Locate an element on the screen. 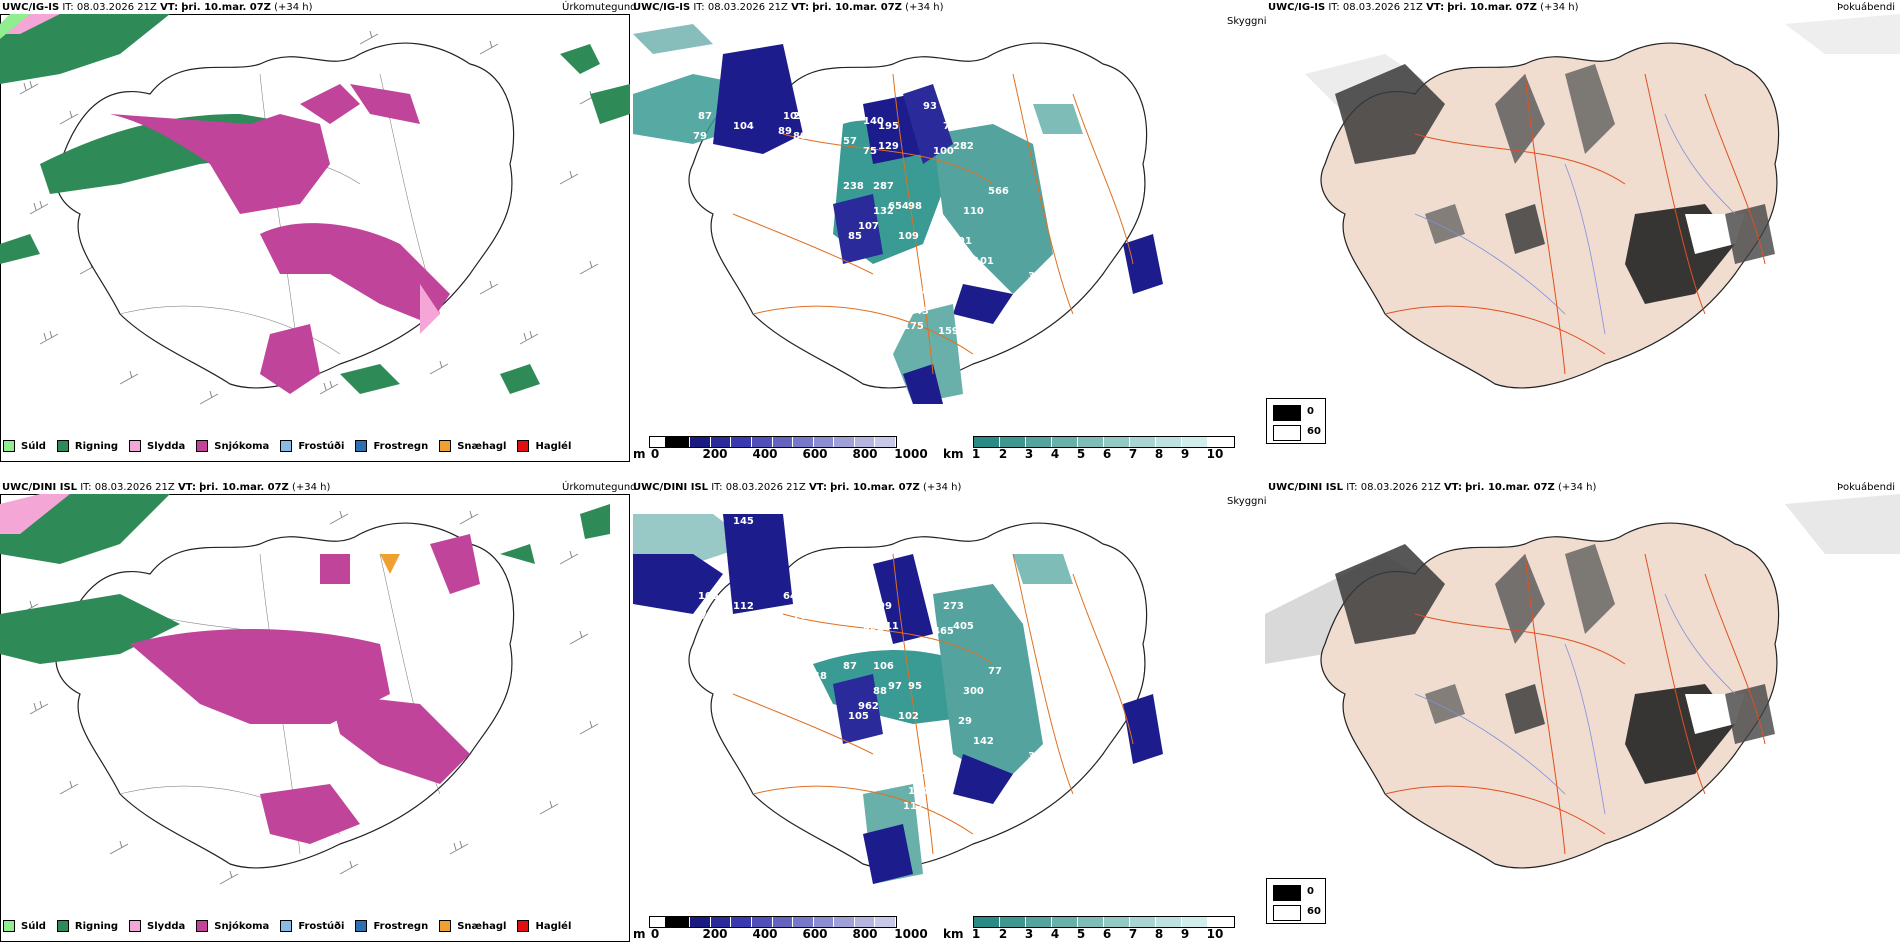  visibility-tick: 5 is located at coordinates (1081, 454).